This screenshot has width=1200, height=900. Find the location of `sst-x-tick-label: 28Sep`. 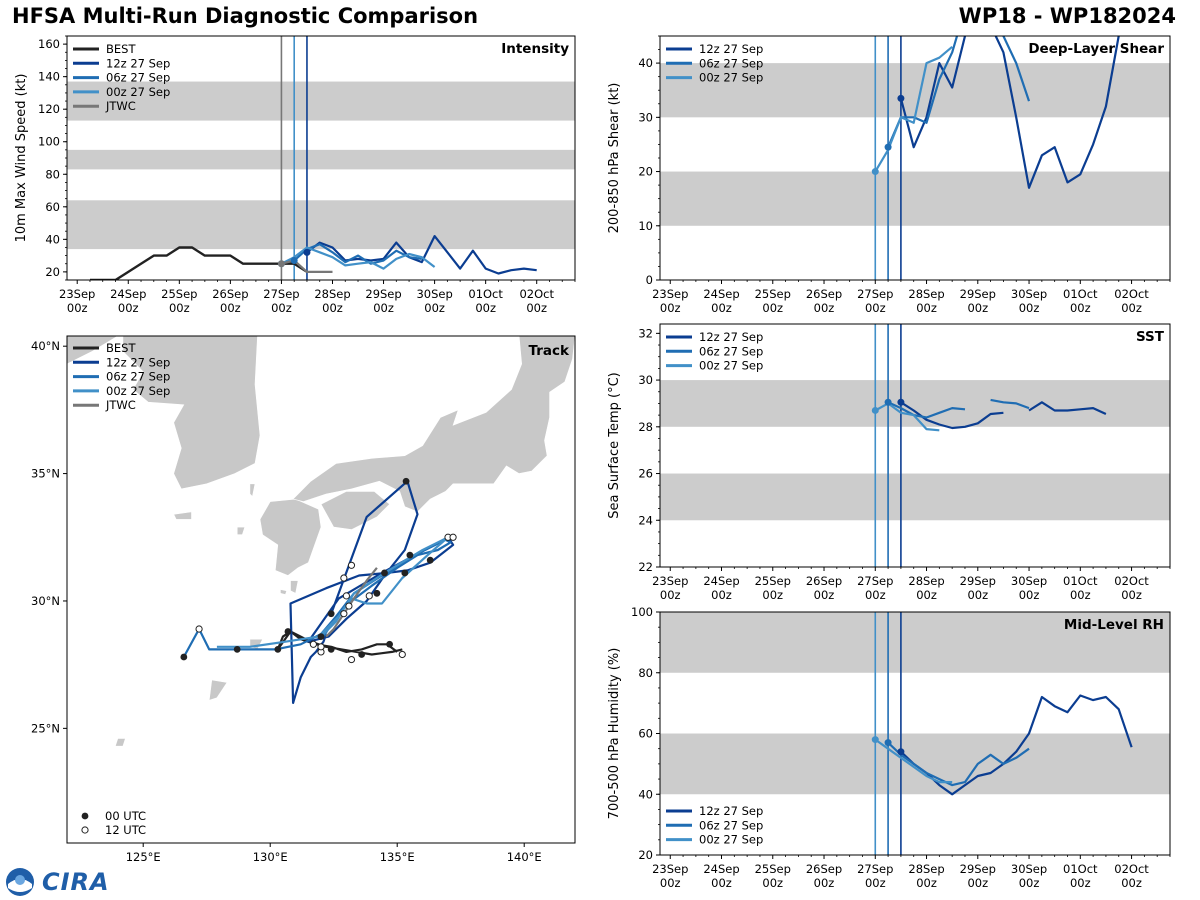

sst-x-tick-label: 28Sep is located at coordinates (926, 581).